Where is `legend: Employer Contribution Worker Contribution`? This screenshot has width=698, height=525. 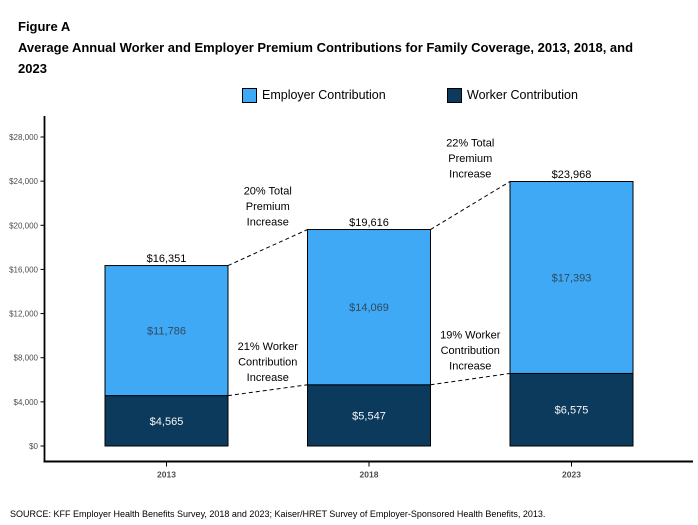
legend: Employer Contribution Worker Contribution is located at coordinates (349, 95).